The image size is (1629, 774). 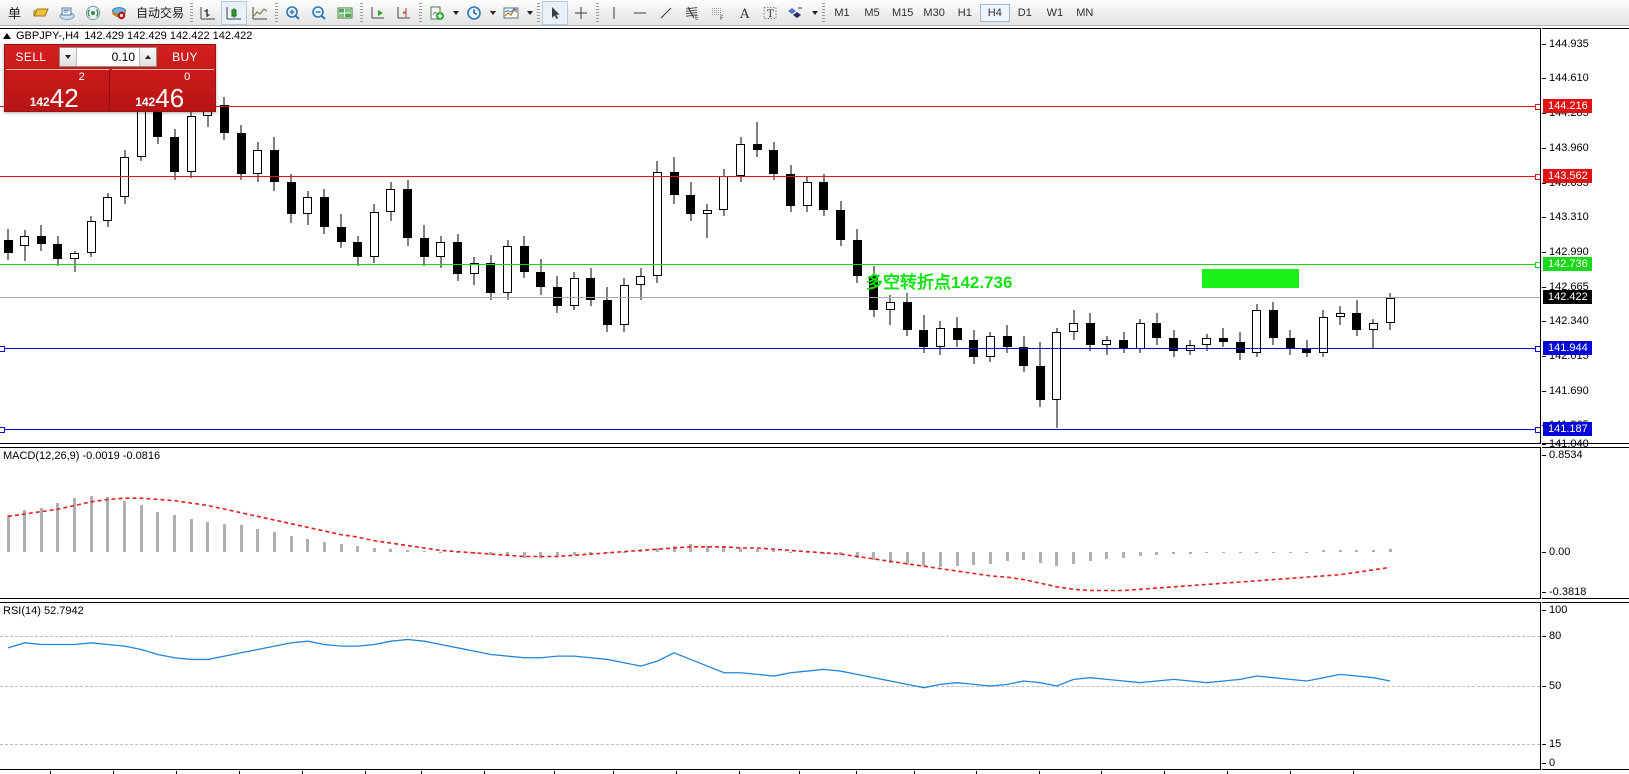 I want to click on upload-cloud-icon, so click(x=67, y=13).